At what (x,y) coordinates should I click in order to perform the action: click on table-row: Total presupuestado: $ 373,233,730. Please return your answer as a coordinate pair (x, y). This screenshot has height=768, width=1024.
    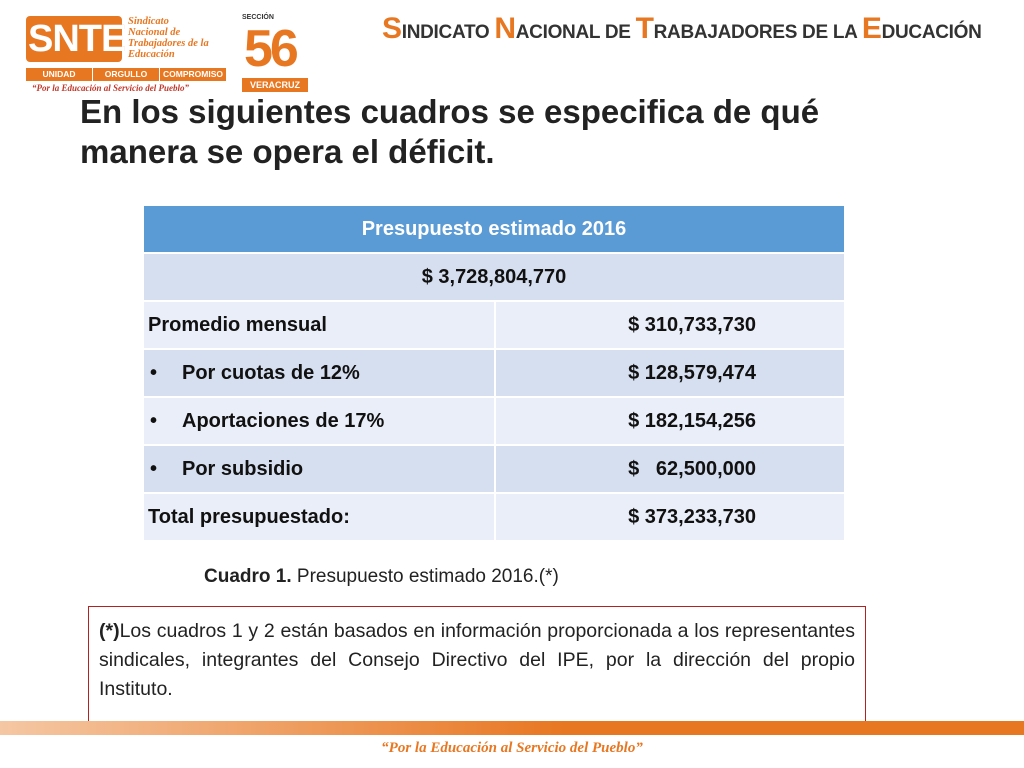
    Looking at the image, I should click on (494, 517).